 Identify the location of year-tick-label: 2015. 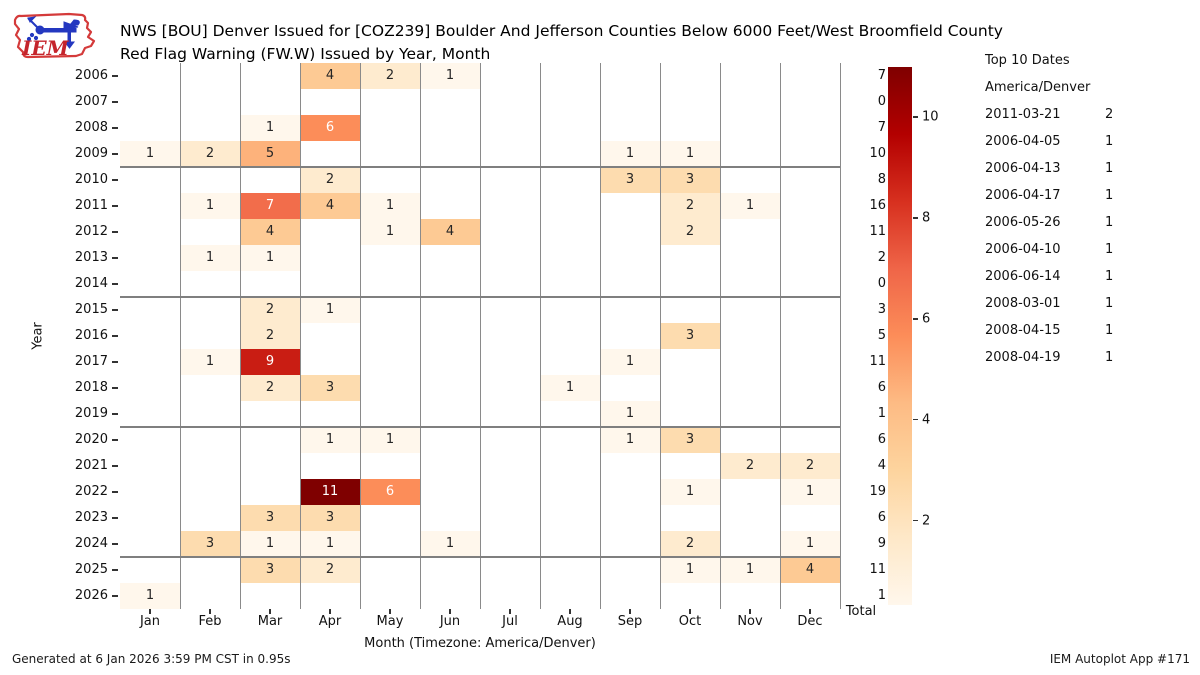
(91, 309).